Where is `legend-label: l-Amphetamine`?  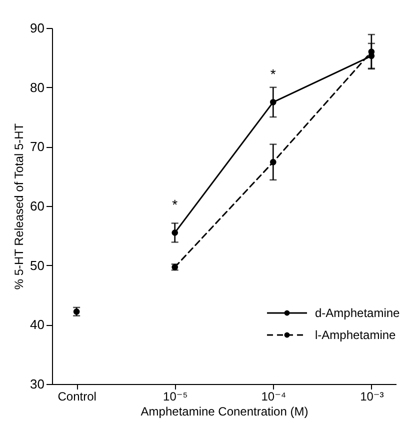 legend-label: l-Amphetamine is located at coordinates (355, 335).